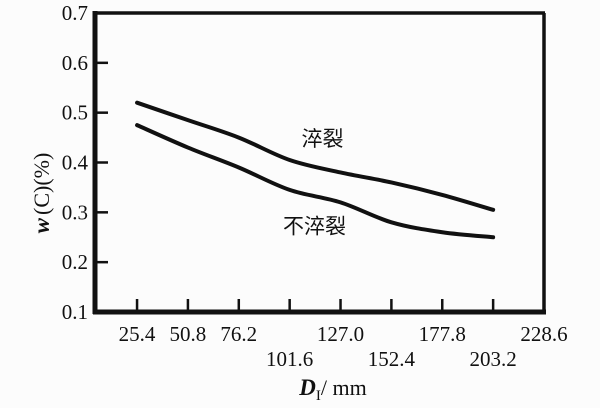 Image resolution: width=600 pixels, height=408 pixels. I want to click on x-tick-label: 203.2, so click(493, 359).